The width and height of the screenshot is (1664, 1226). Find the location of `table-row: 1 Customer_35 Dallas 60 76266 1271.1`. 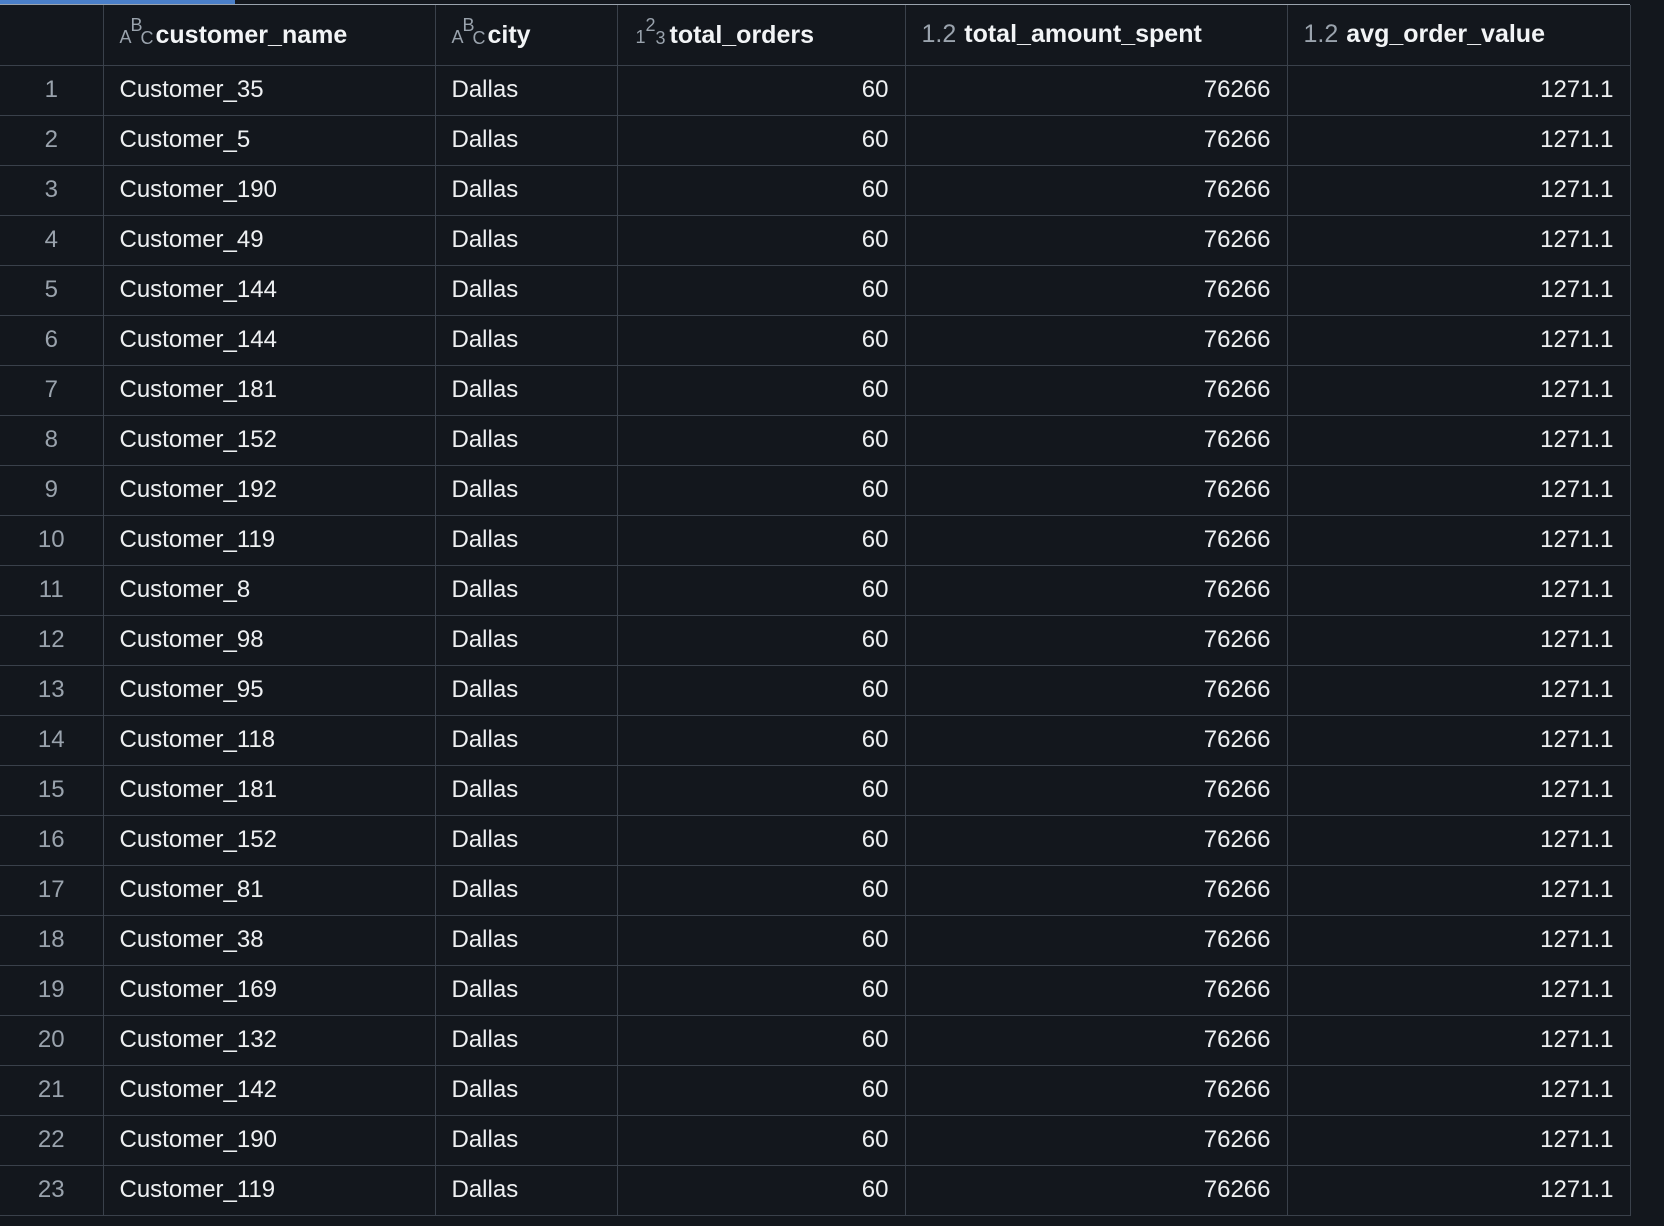

table-row: 1 Customer_35 Dallas 60 76266 1271.1 is located at coordinates (815, 90).